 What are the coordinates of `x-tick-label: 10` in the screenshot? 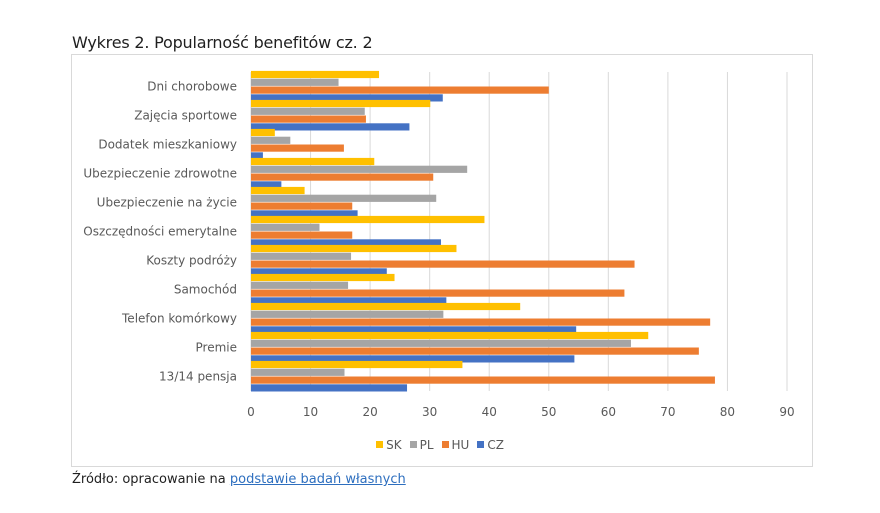 It's located at (310, 412).